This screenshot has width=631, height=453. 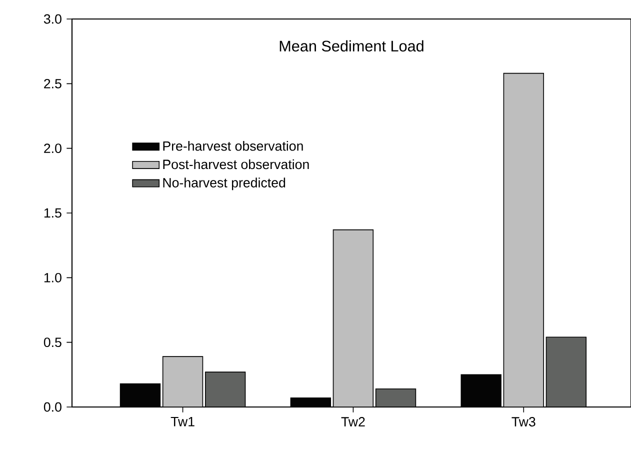 What do you see at coordinates (524, 421) in the screenshot?
I see `x-tick-label: Tw3` at bounding box center [524, 421].